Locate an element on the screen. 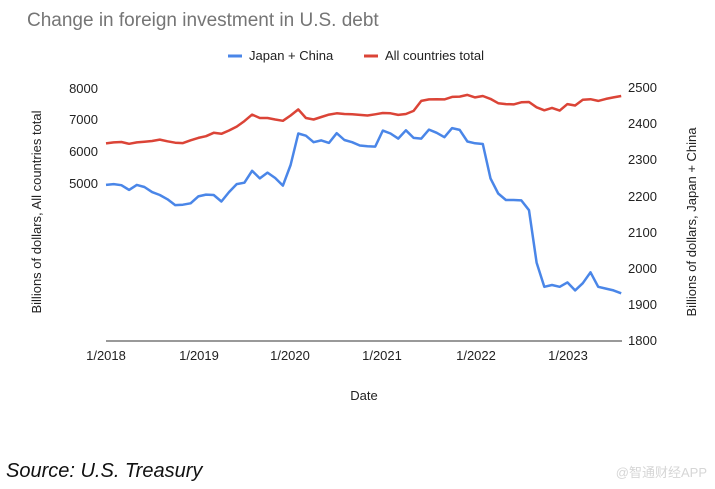  left-tick-label: 8000 is located at coordinates (83, 88).